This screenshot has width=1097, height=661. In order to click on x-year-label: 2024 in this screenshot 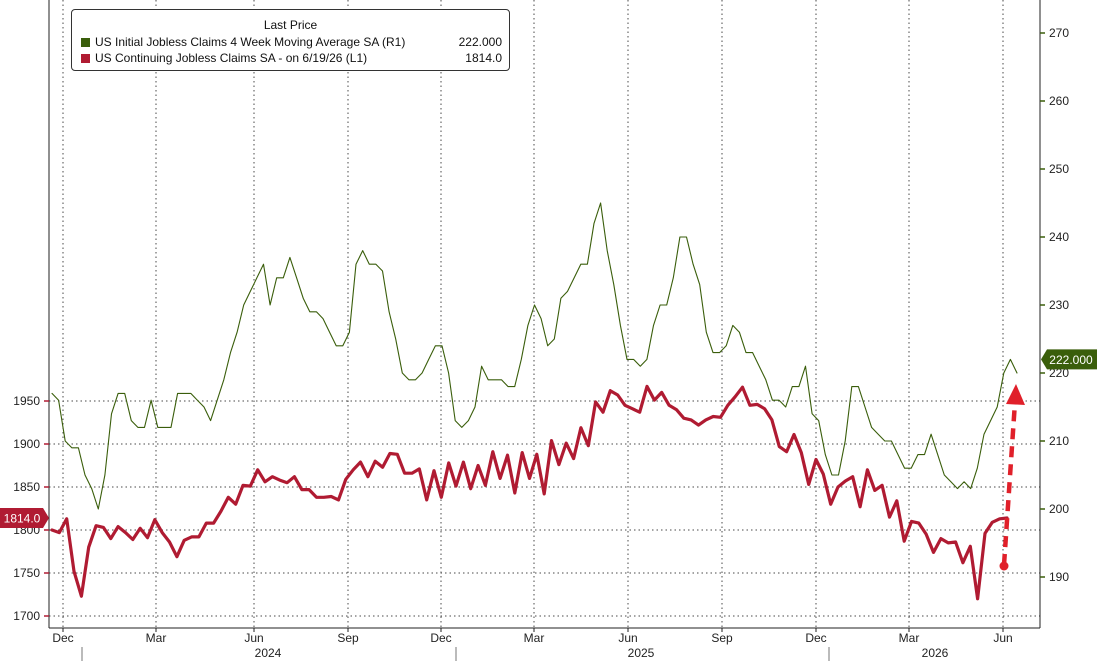, I will do `click(268, 653)`.